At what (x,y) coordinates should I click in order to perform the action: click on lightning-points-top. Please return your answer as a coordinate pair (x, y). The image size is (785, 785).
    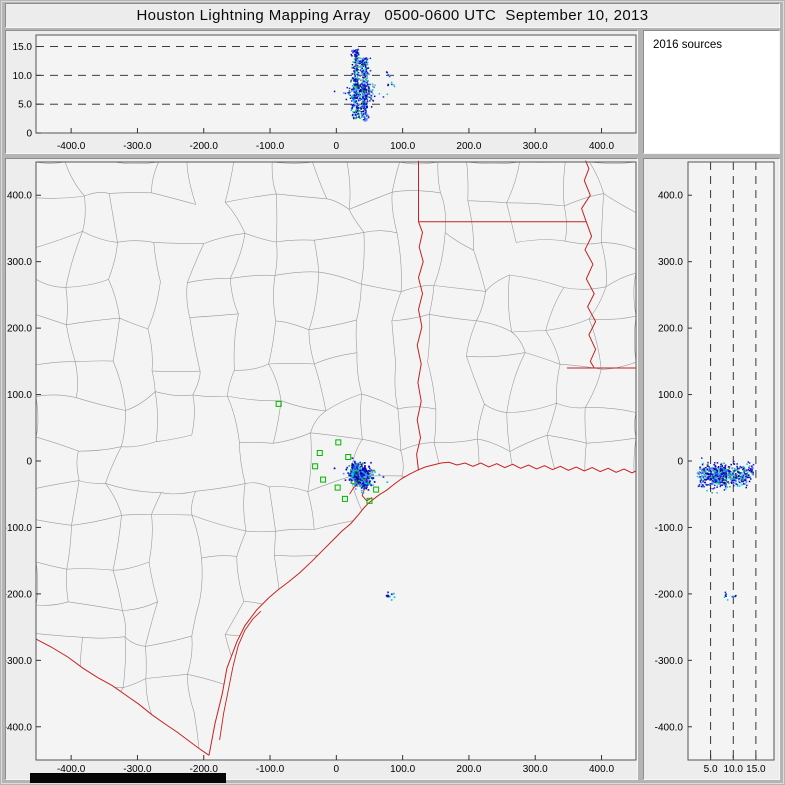
    Looking at the image, I should click on (364, 85).